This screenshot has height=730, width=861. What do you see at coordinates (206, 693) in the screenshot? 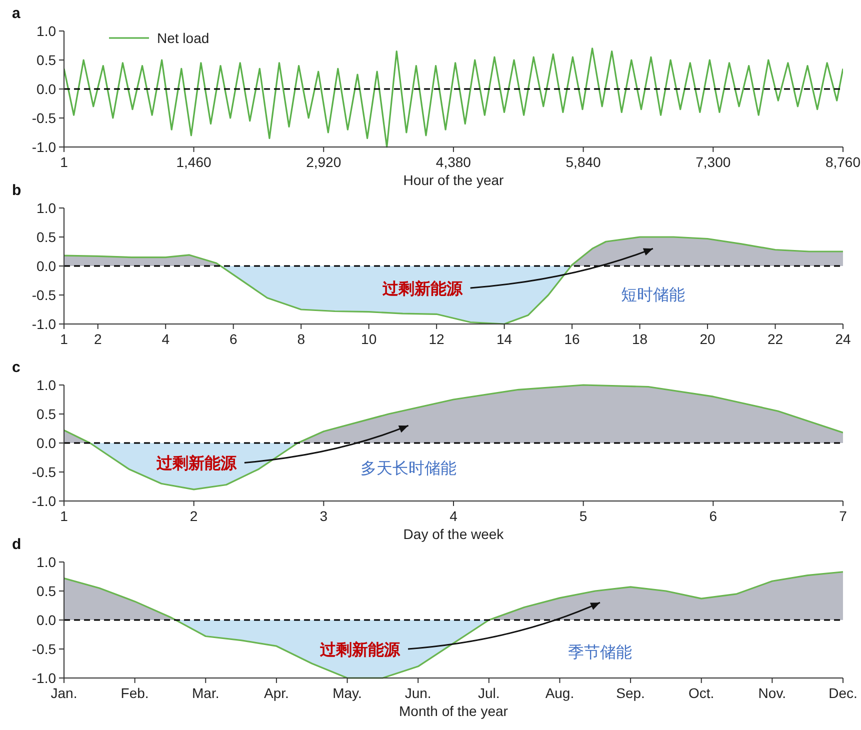
I see `x-tick-label: Mar.` at bounding box center [206, 693].